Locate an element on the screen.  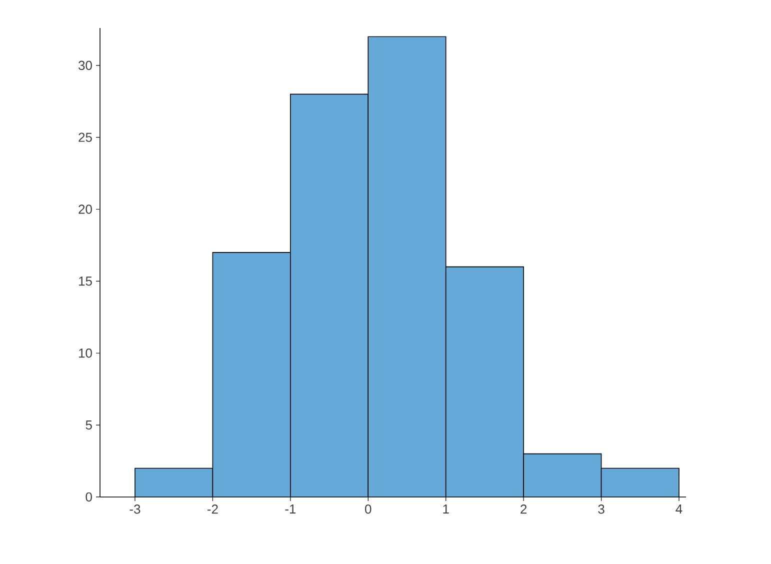
x-tick-label: -1 is located at coordinates (290, 509).